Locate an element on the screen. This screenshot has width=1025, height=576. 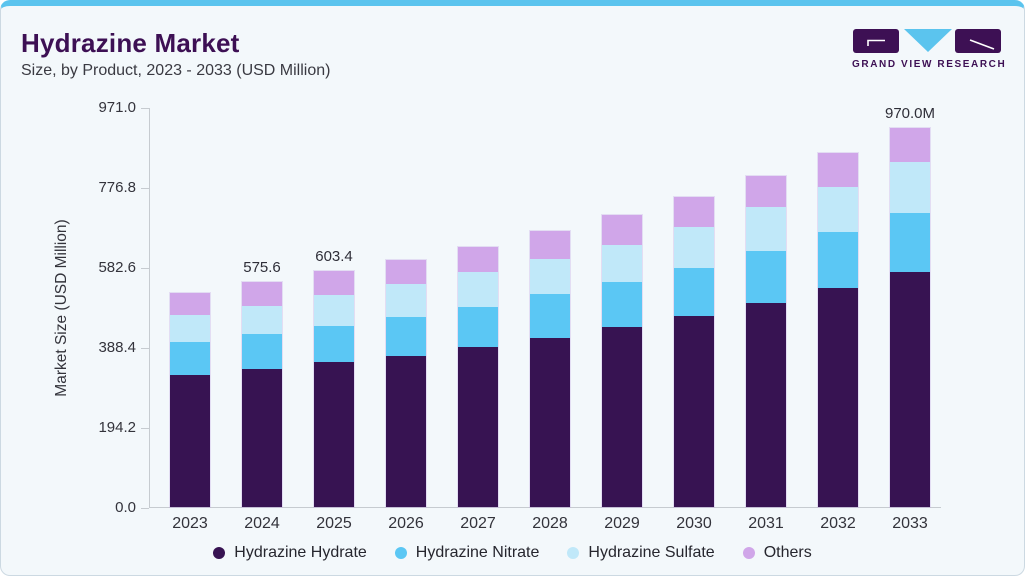
y-tick-label: 776.8 is located at coordinates (117, 187).